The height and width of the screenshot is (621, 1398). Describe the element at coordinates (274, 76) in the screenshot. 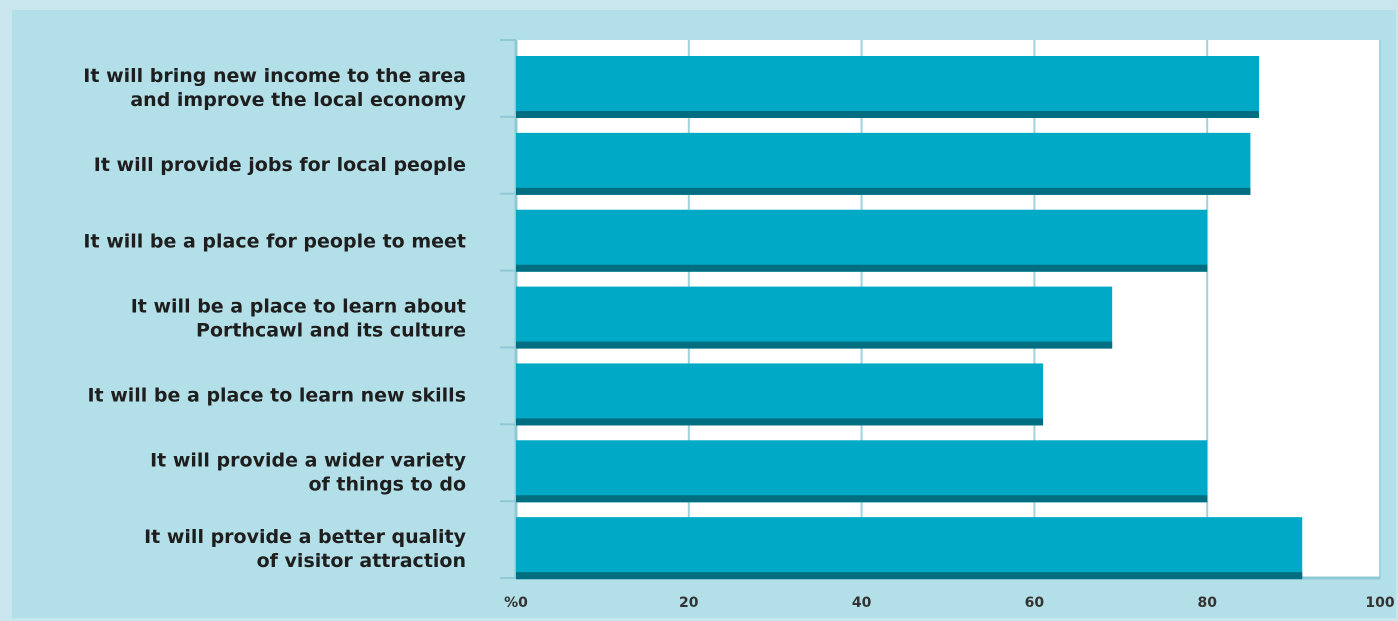

I see `category-label-line: It will bring new income to the area` at that location.